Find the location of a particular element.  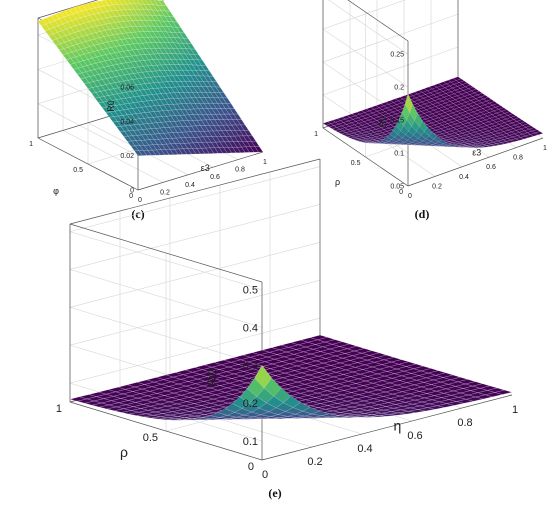

axis-labels: η ρ R0 is located at coordinates (260, 414).